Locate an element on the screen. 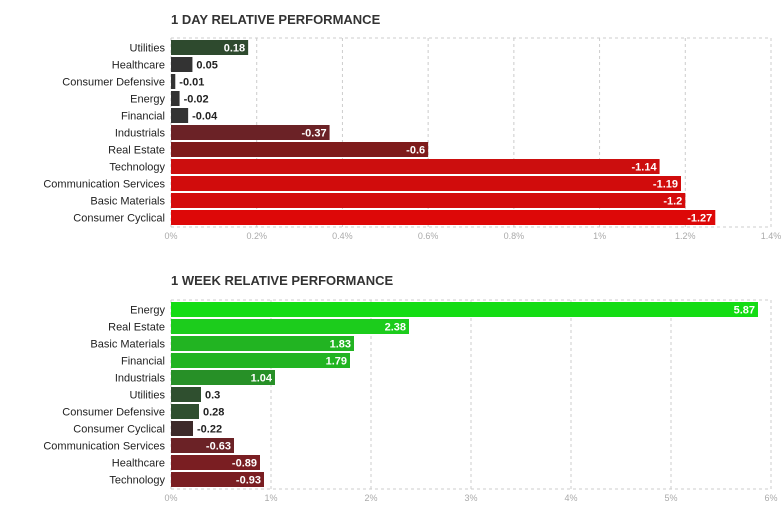 This screenshot has height=512, width=783. chart-title: 1 WEEK RELATIVE PERFORMANCE is located at coordinates (282, 280).